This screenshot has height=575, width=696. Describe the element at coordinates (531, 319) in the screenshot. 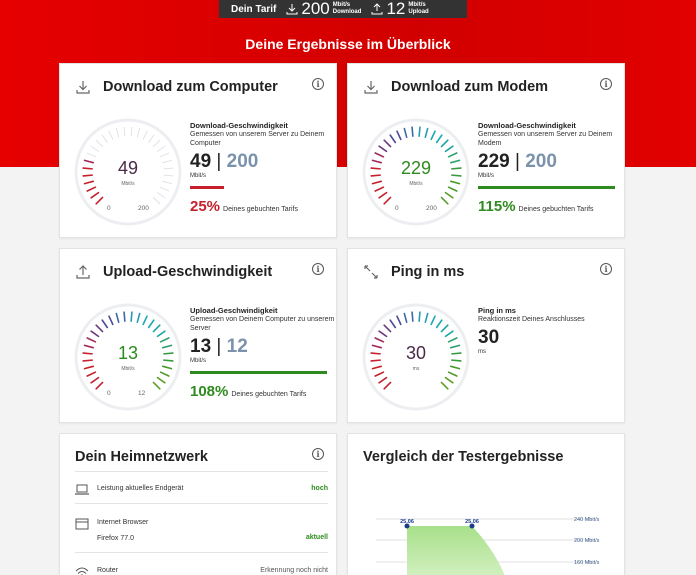

I see `speed-sub: Reaktionszeit Deines Anschlusses` at that location.